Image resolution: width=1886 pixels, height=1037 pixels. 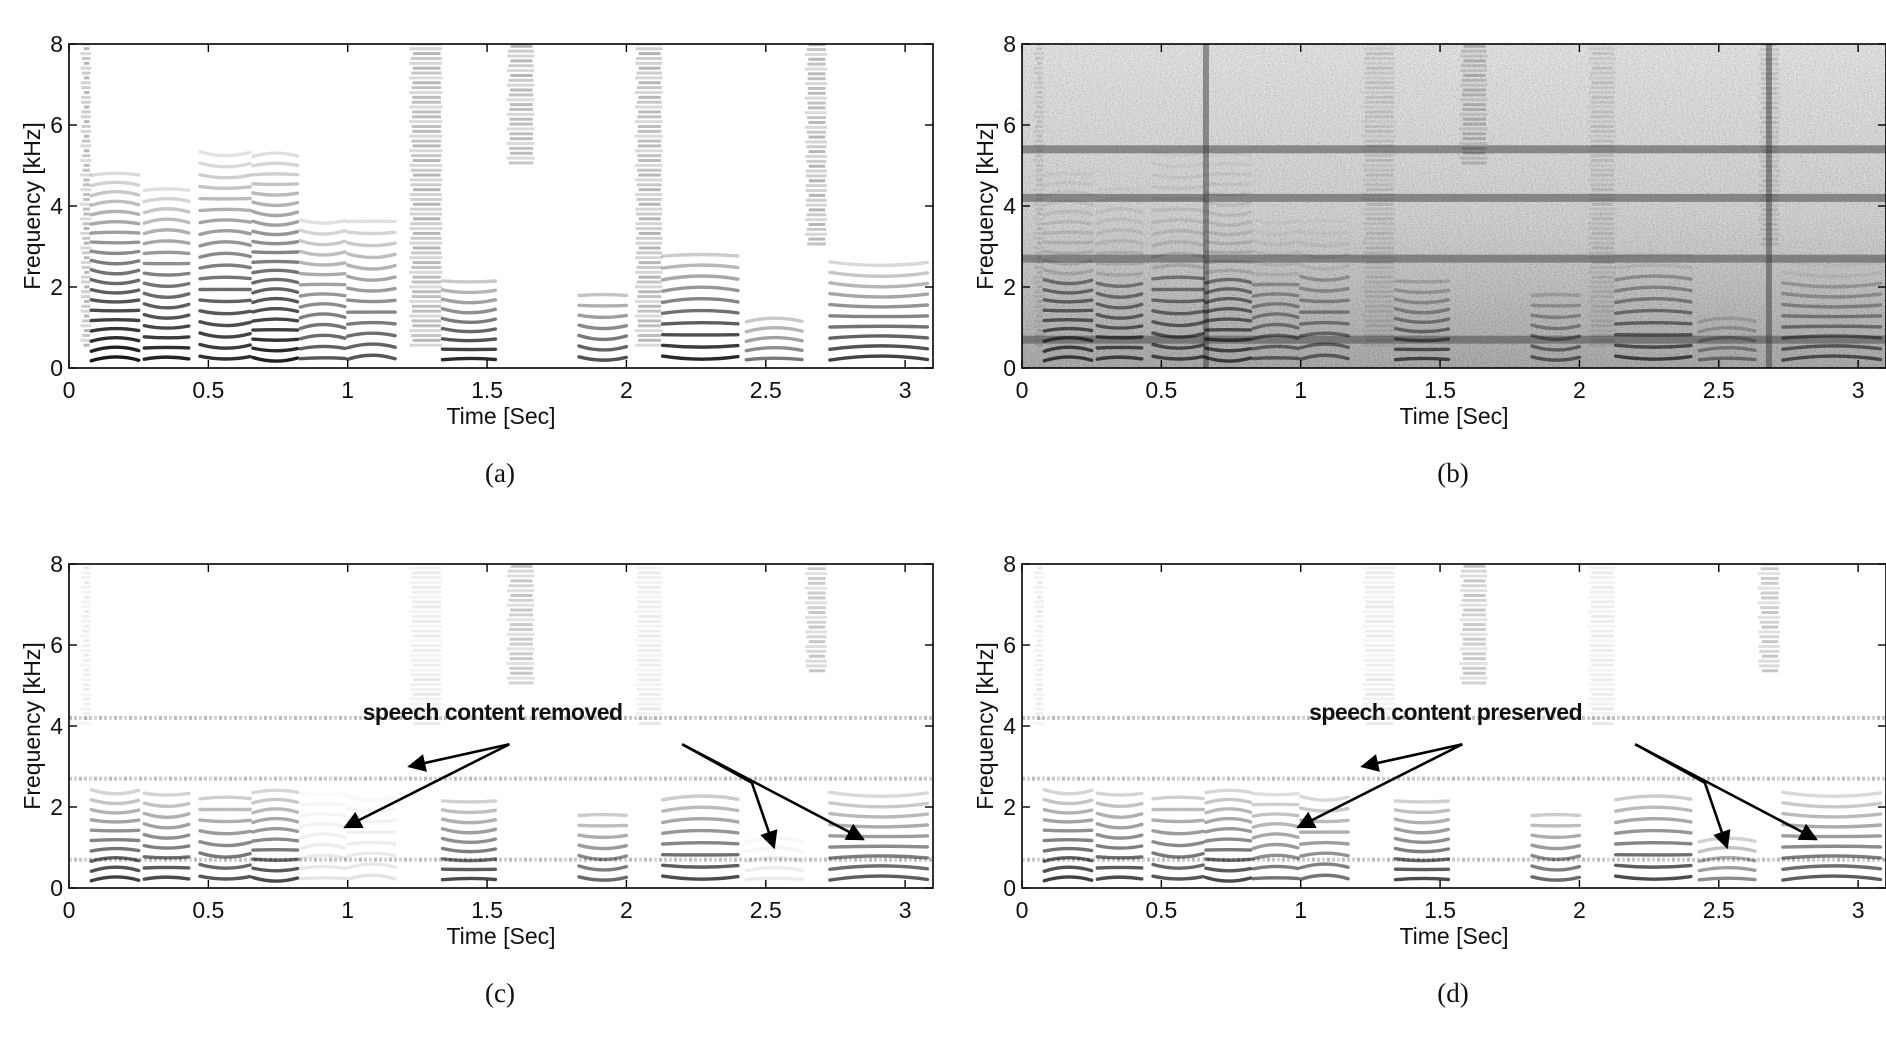 I want to click on x-tick-label-b-2: 1, so click(x=1300, y=390).